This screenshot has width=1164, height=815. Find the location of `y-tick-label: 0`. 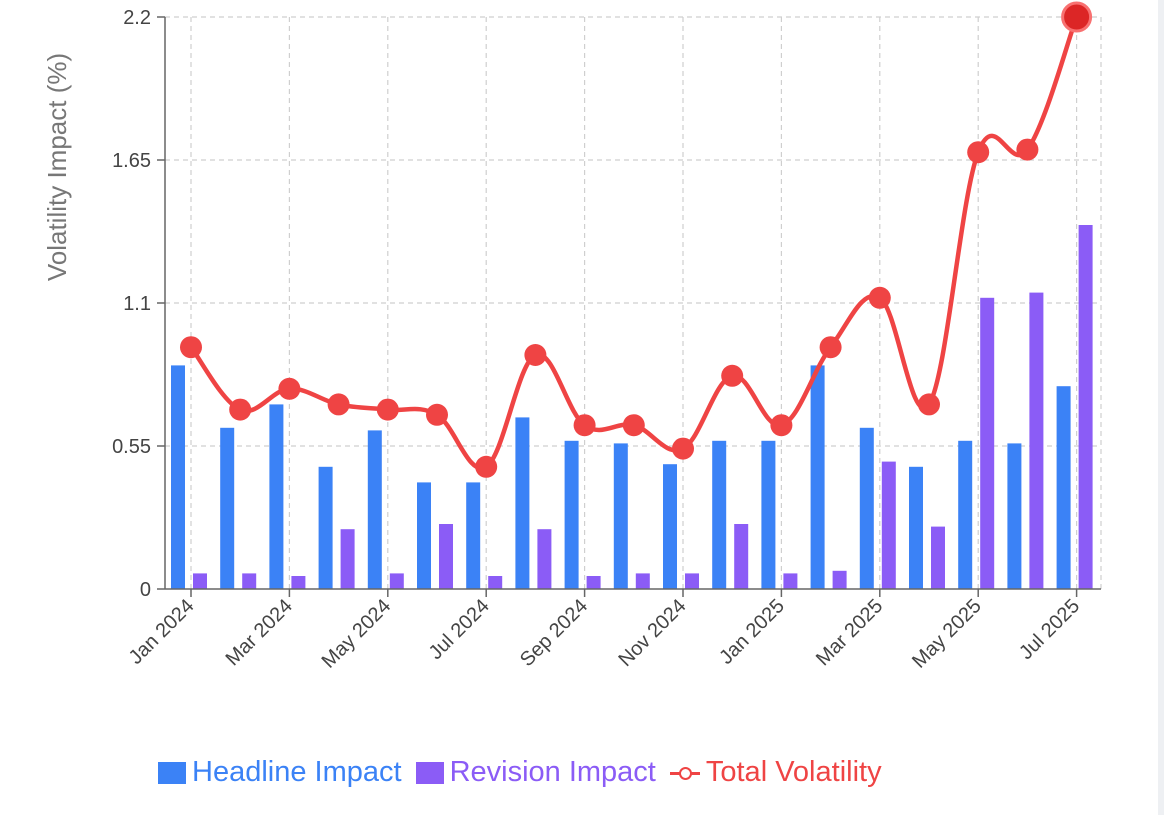

y-tick-label: 0 is located at coordinates (145, 590).